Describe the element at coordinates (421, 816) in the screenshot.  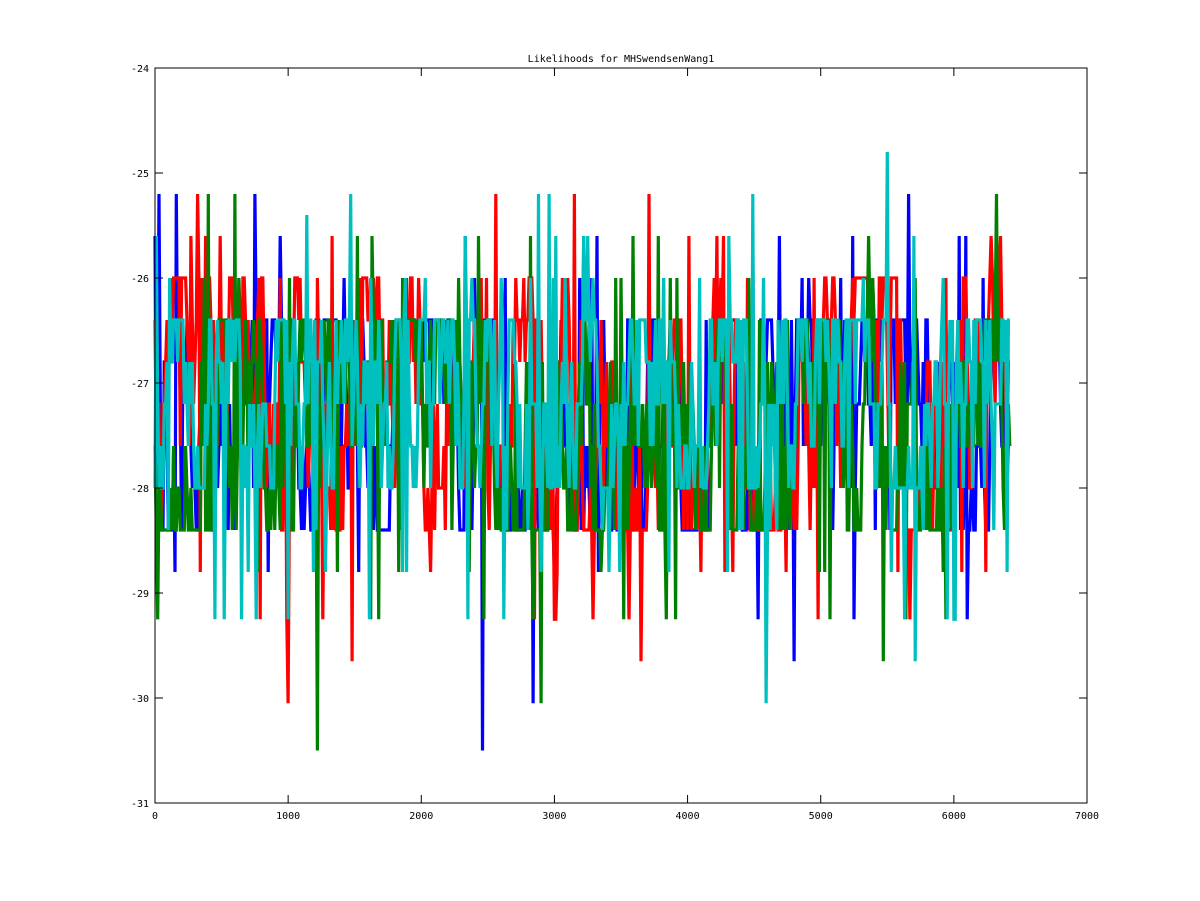
I see `x-tick-label: 2000` at that location.